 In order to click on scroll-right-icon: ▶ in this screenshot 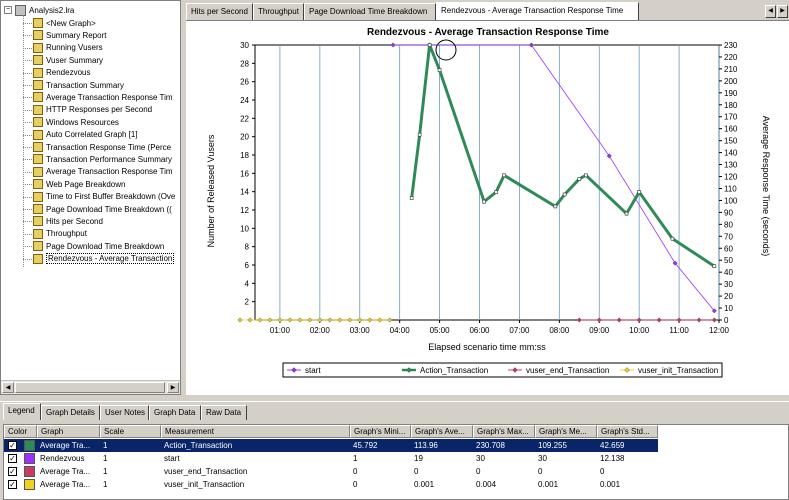, I will do `click(173, 387)`.